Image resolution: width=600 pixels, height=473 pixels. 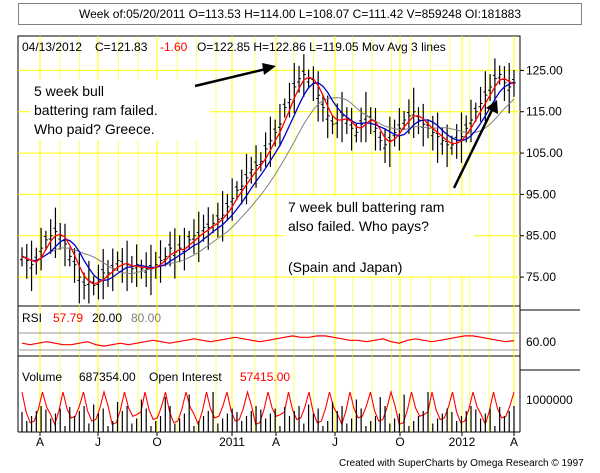 I want to click on volume-series, so click(x=268, y=410).